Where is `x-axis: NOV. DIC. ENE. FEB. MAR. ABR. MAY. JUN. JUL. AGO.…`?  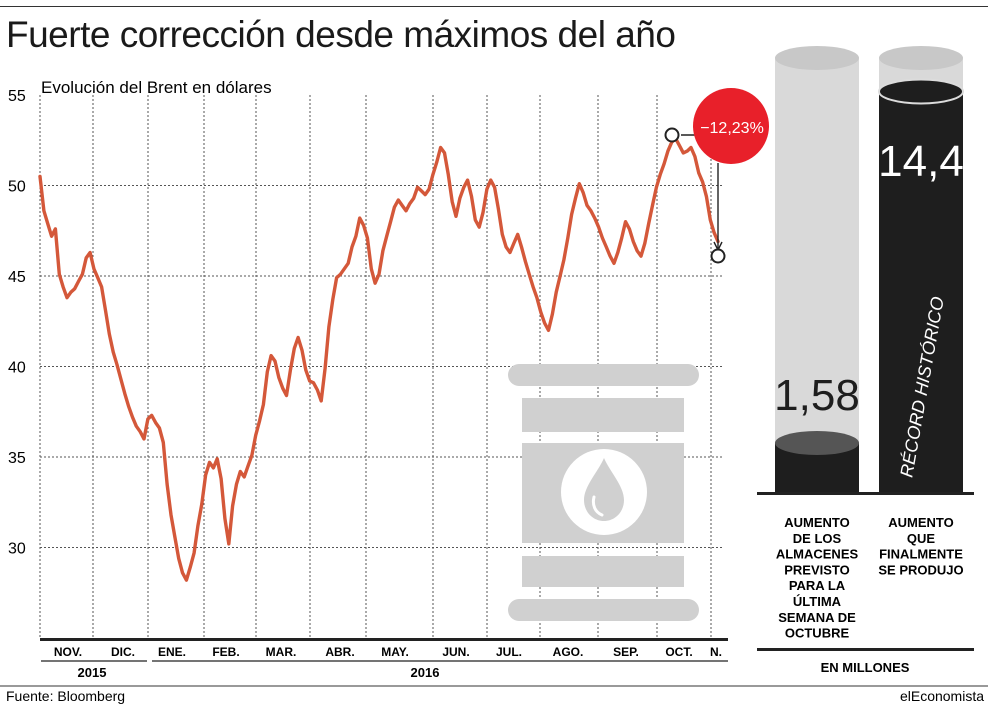 x-axis: NOV. DIC. ENE. FEB. MAR. ABR. MAY. JUN. JUL. AGO.… is located at coordinates (384, 659).